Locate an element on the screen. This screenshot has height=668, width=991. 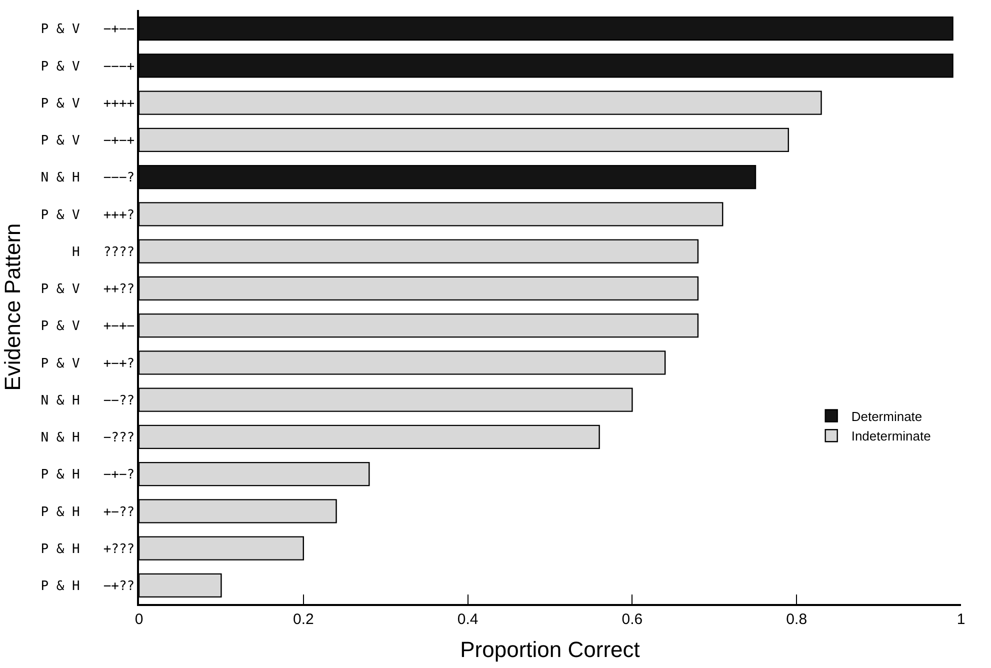
y-axis-title: Evidence Pattern is located at coordinates (12, 307).